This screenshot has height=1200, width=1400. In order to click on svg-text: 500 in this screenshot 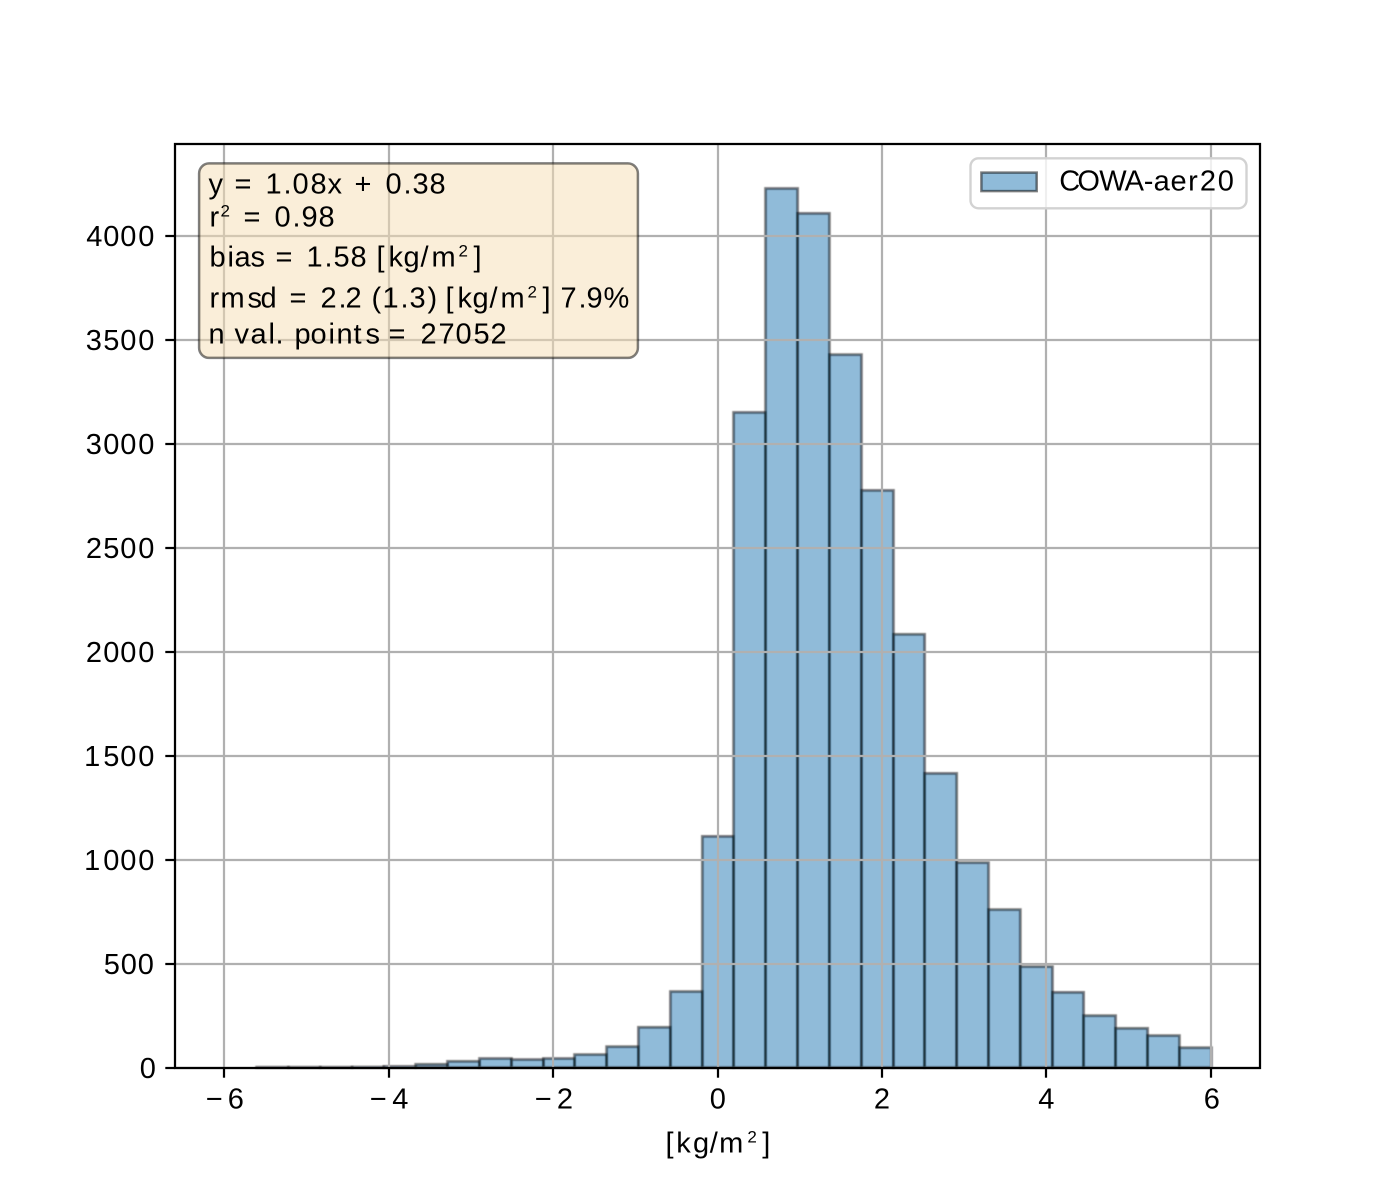, I will do `click(129, 965)`.